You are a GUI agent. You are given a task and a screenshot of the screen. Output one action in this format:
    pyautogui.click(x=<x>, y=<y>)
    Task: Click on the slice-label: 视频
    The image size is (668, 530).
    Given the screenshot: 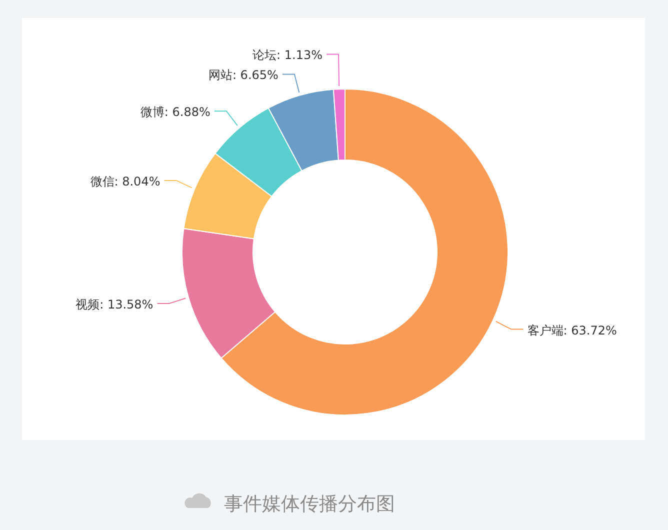 What is the action you would take?
    pyautogui.click(x=88, y=305)
    